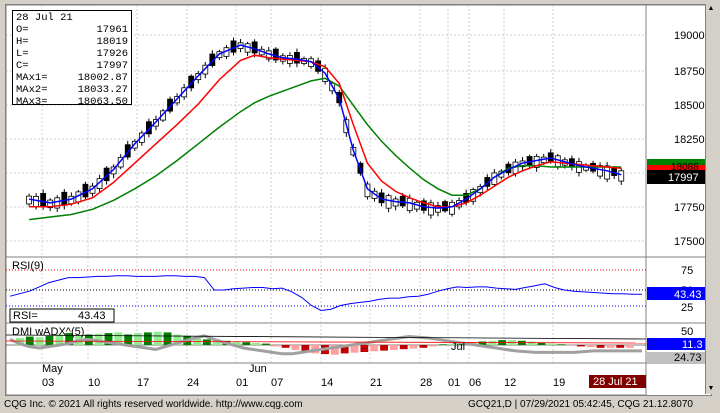 Image resolution: width=720 pixels, height=413 pixels. What do you see at coordinates (48, 383) in the screenshot?
I see `day-label: 03` at bounding box center [48, 383].